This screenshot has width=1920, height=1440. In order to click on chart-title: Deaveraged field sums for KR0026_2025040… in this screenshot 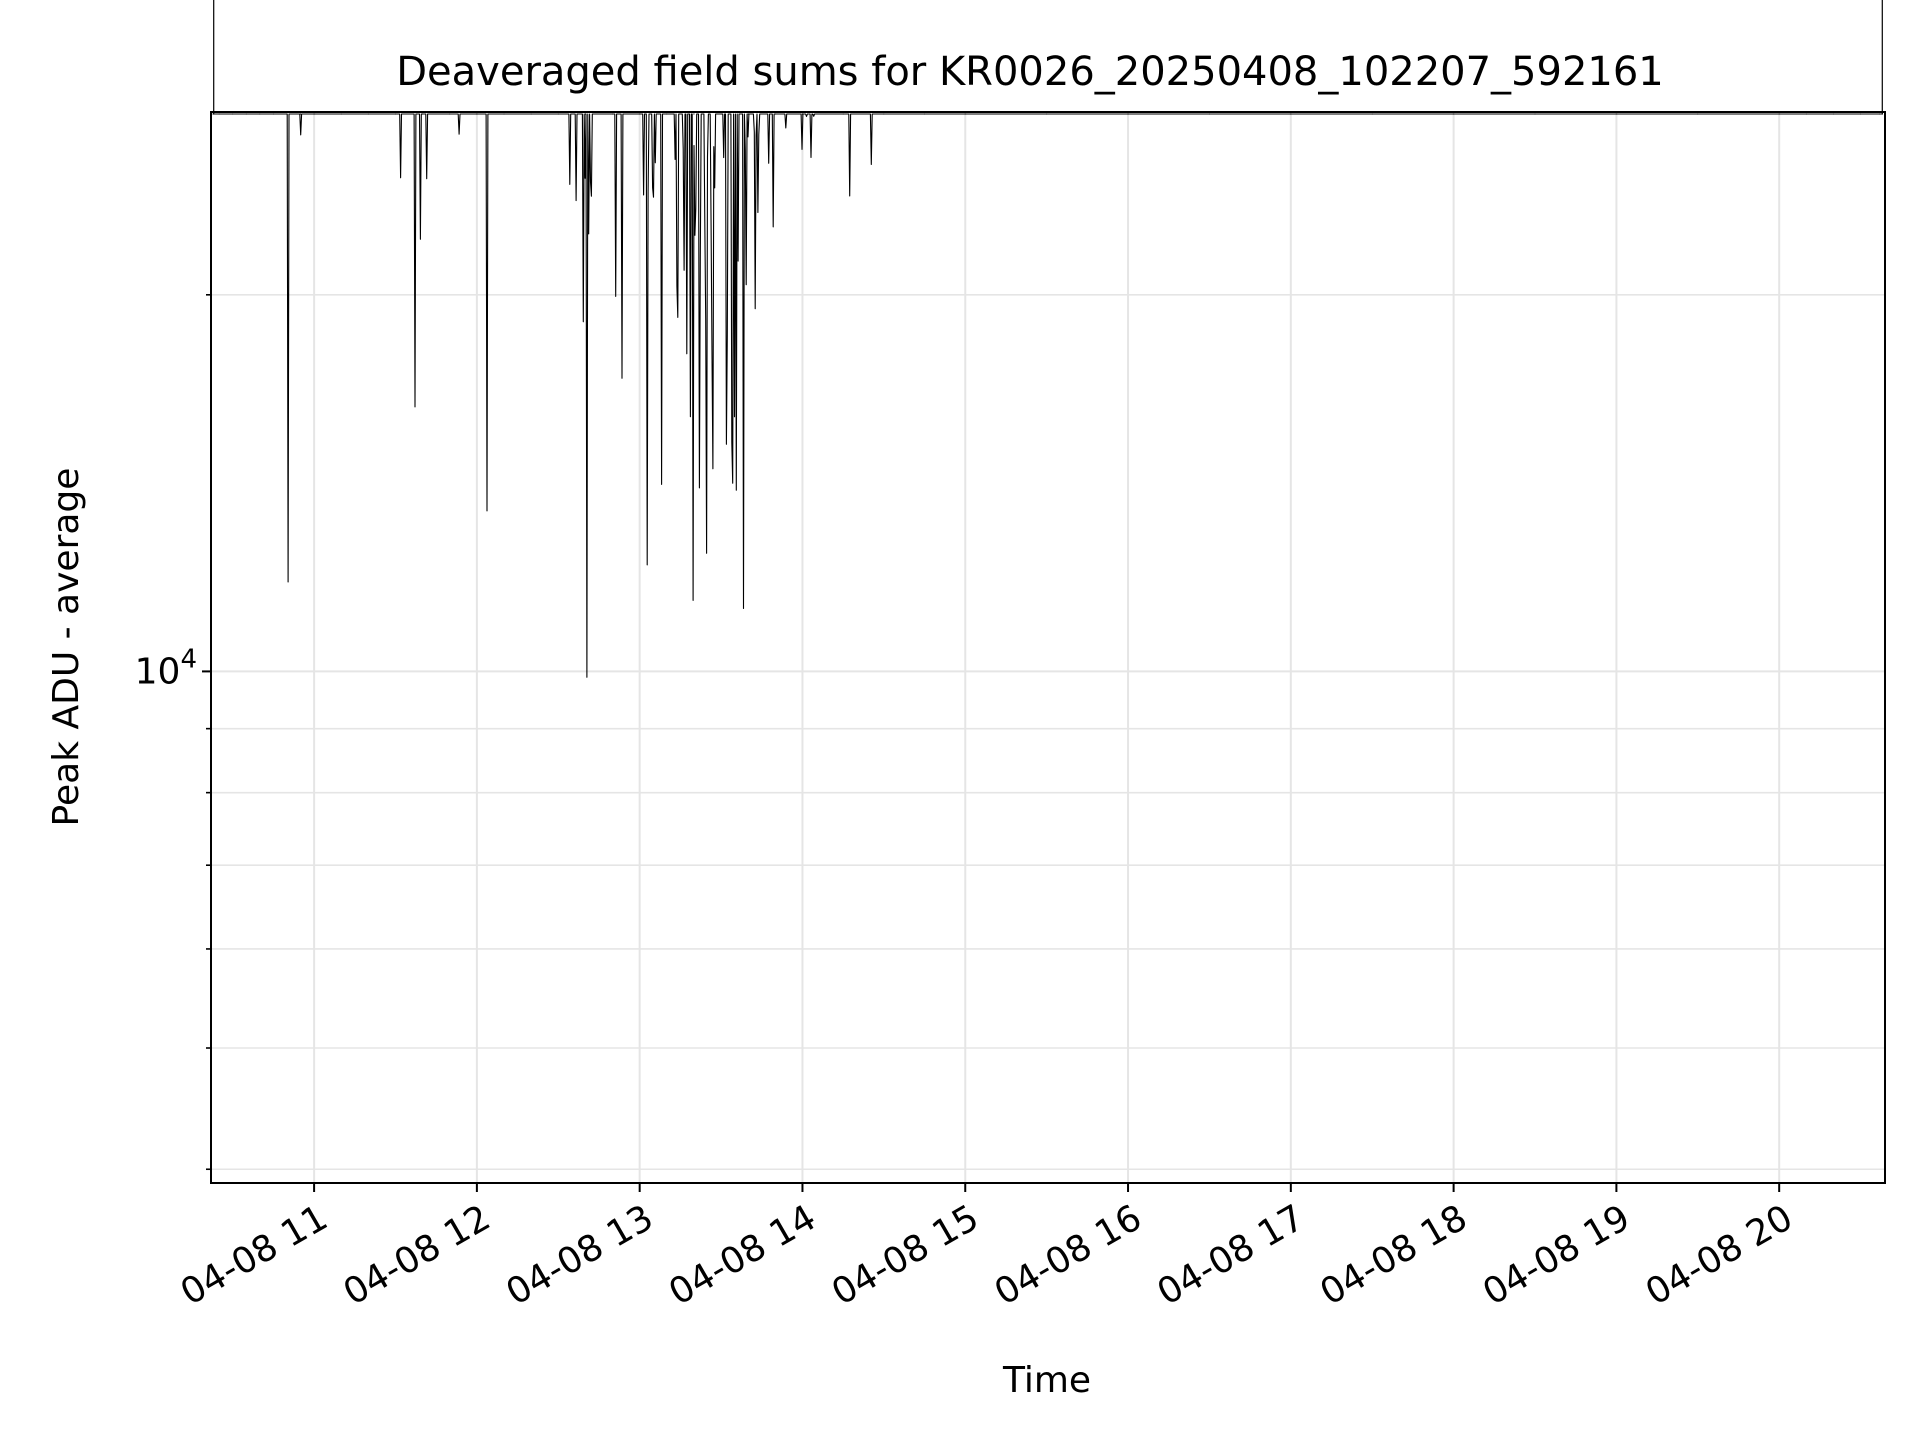, I will do `click(1030, 72)`.